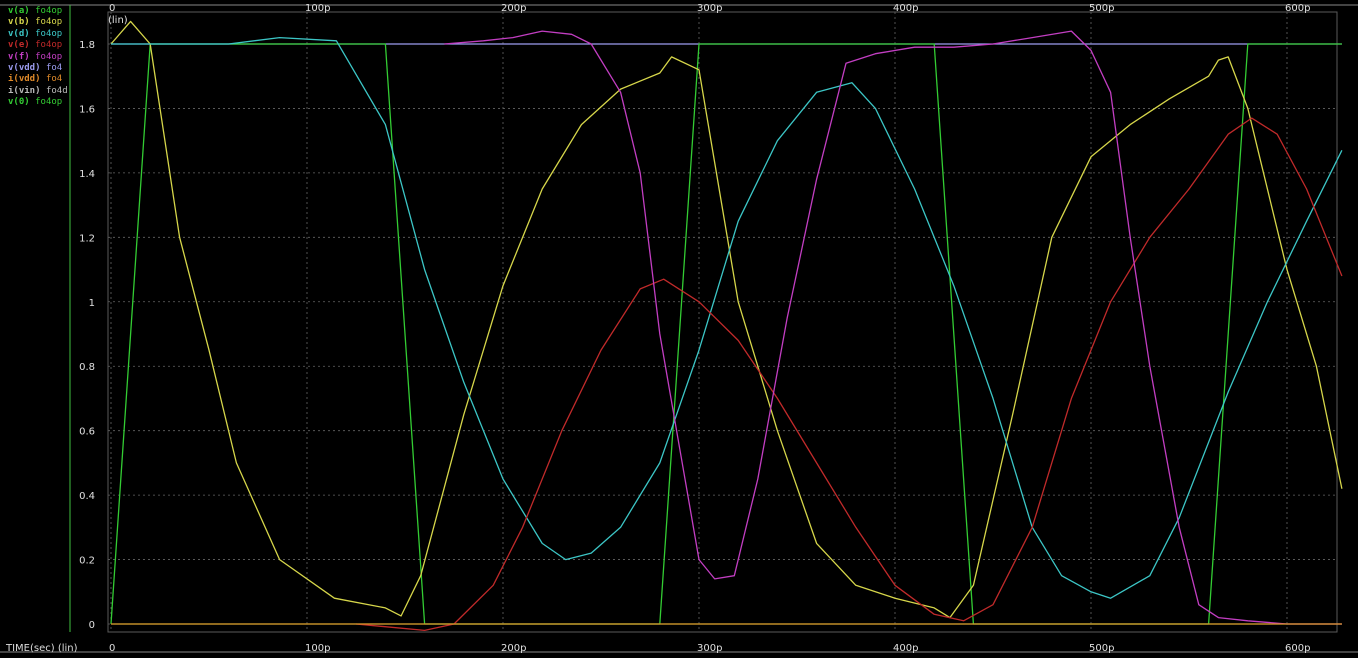 The height and width of the screenshot is (658, 1358). What do you see at coordinates (1297, 648) in the screenshot?
I see `x-tick-label-bottom: 600p` at bounding box center [1297, 648].